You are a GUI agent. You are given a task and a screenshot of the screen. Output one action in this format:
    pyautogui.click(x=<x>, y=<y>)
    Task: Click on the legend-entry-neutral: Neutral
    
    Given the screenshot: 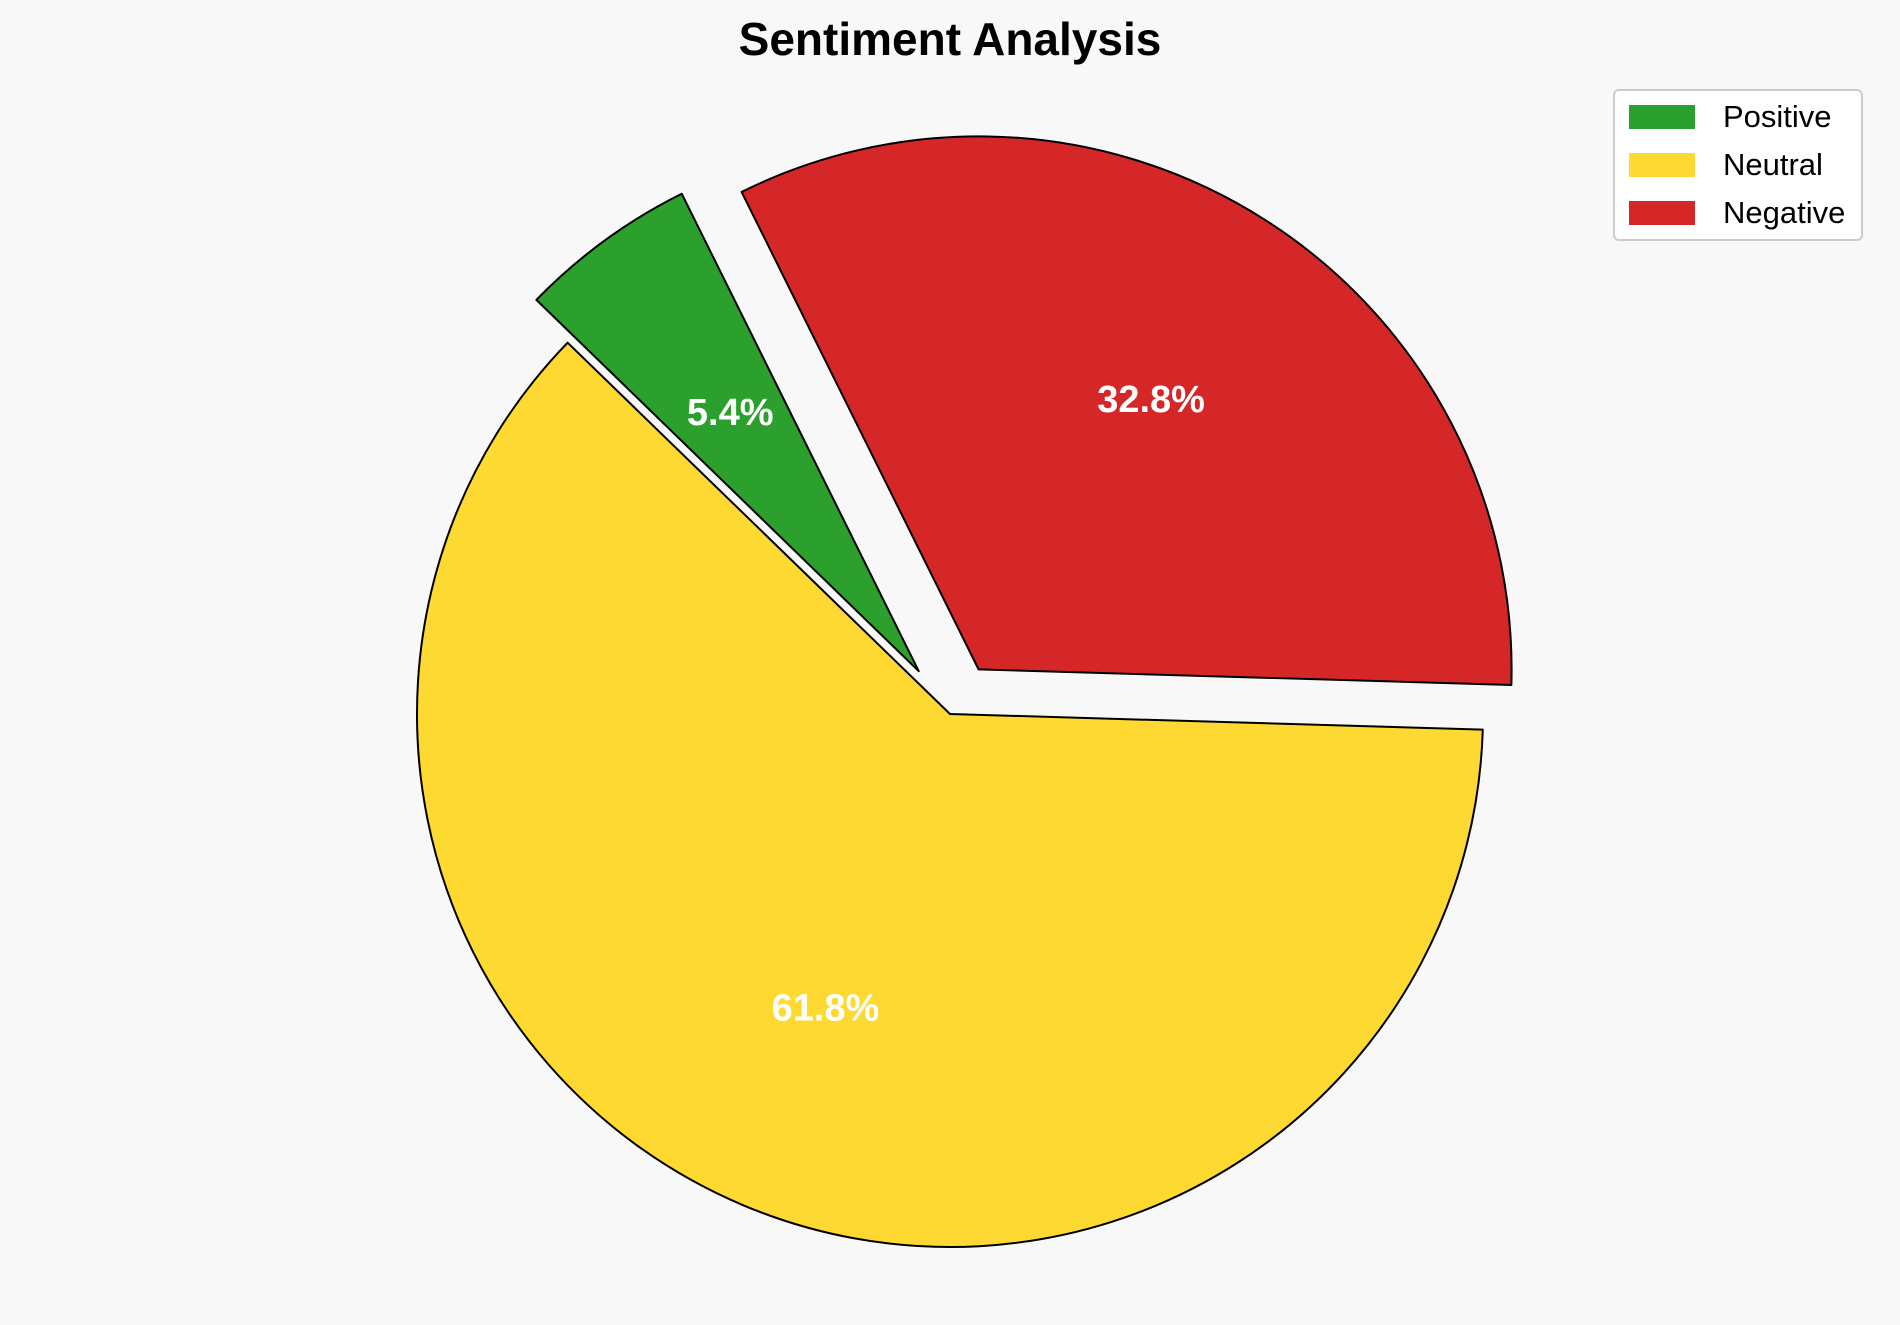 What is the action you would take?
    pyautogui.click(x=1726, y=165)
    